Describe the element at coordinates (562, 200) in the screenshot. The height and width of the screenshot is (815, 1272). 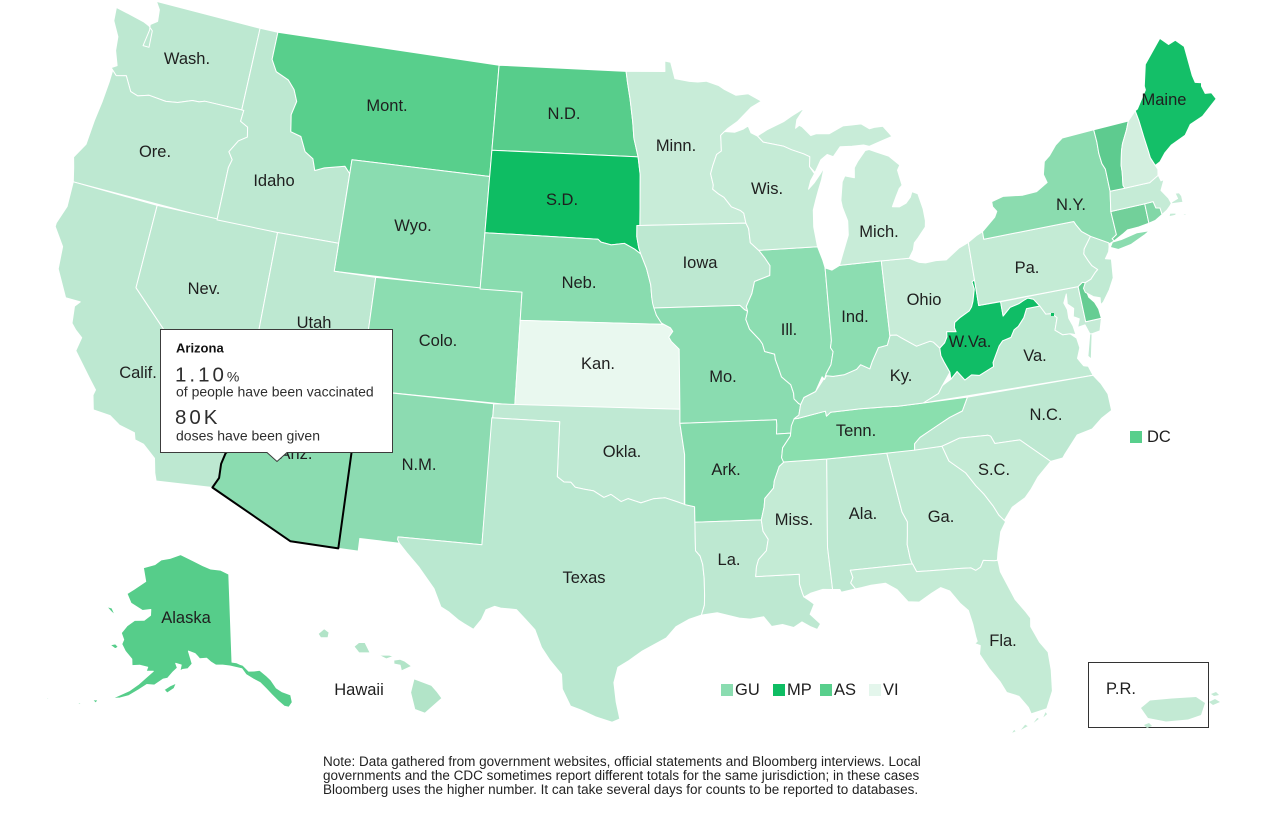
I see `svg-text: S.D.` at that location.